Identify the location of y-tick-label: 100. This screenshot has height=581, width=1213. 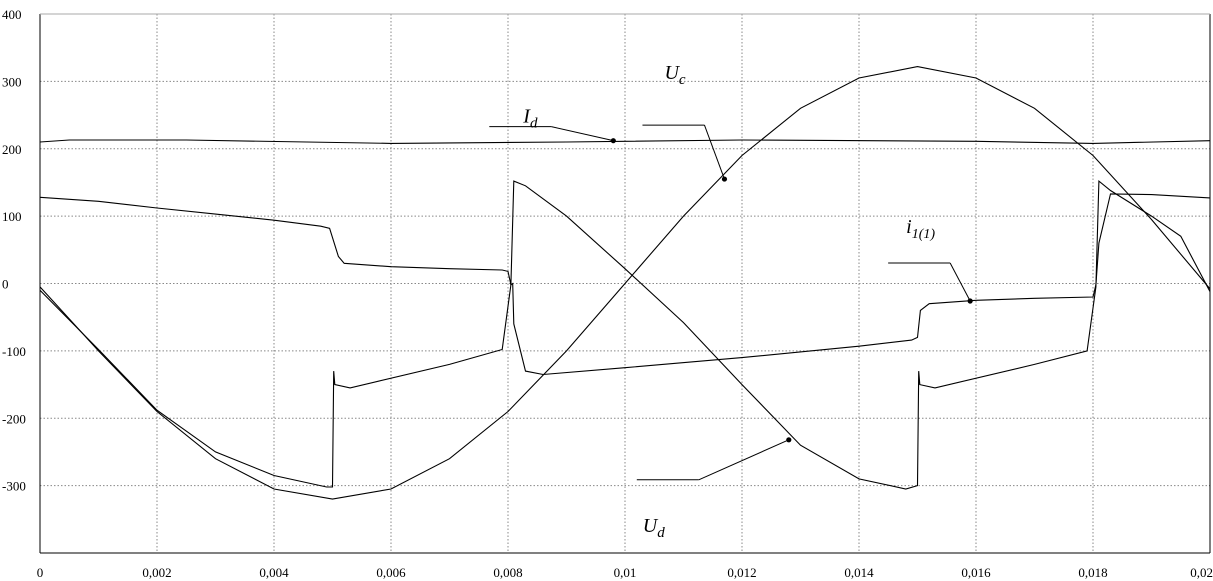
(12, 216).